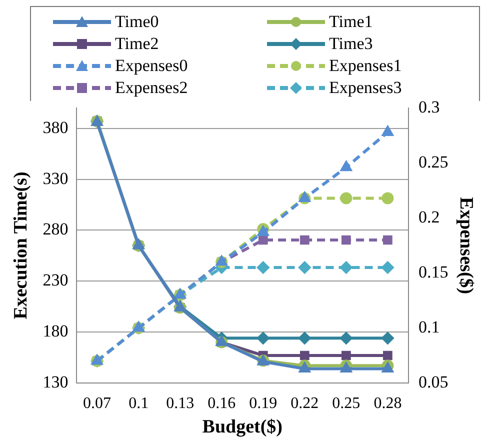 The image size is (487, 443). What do you see at coordinates (55, 229) in the screenshot?
I see `y-tick-label: 280` at bounding box center [55, 229].